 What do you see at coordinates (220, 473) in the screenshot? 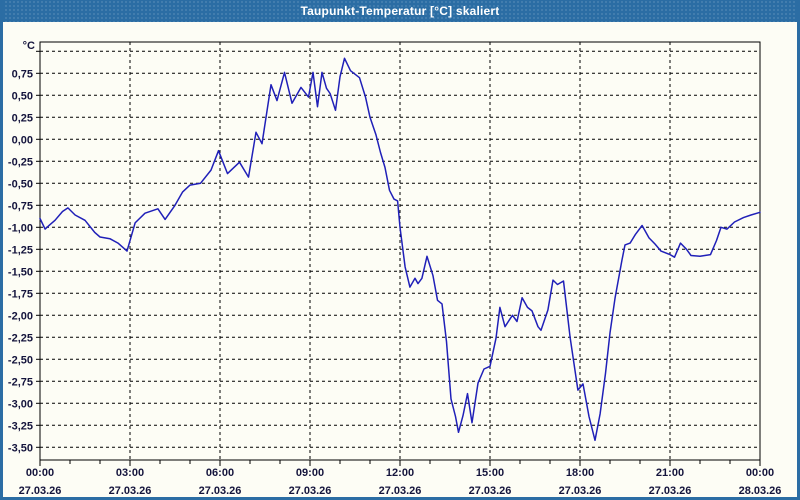
I see `svg-text: 06:00` at bounding box center [220, 473].